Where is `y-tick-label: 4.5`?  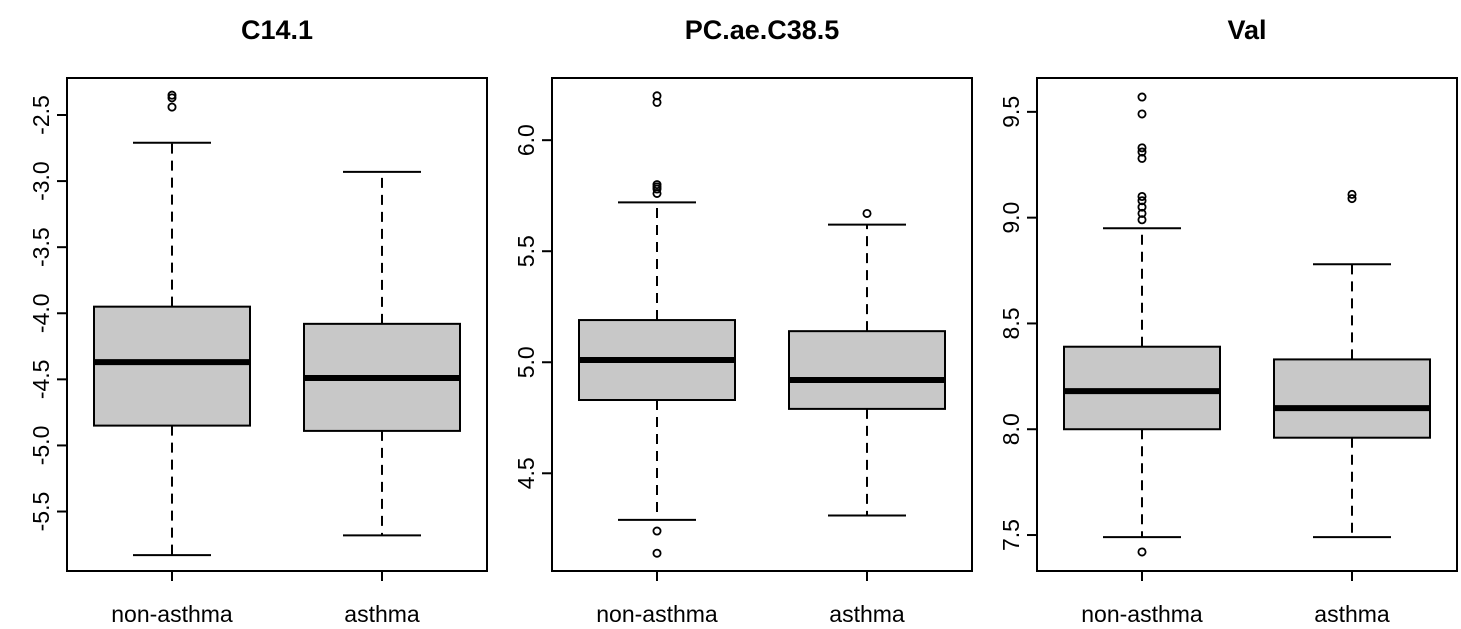 y-tick-label: 4.5 is located at coordinates (526, 473).